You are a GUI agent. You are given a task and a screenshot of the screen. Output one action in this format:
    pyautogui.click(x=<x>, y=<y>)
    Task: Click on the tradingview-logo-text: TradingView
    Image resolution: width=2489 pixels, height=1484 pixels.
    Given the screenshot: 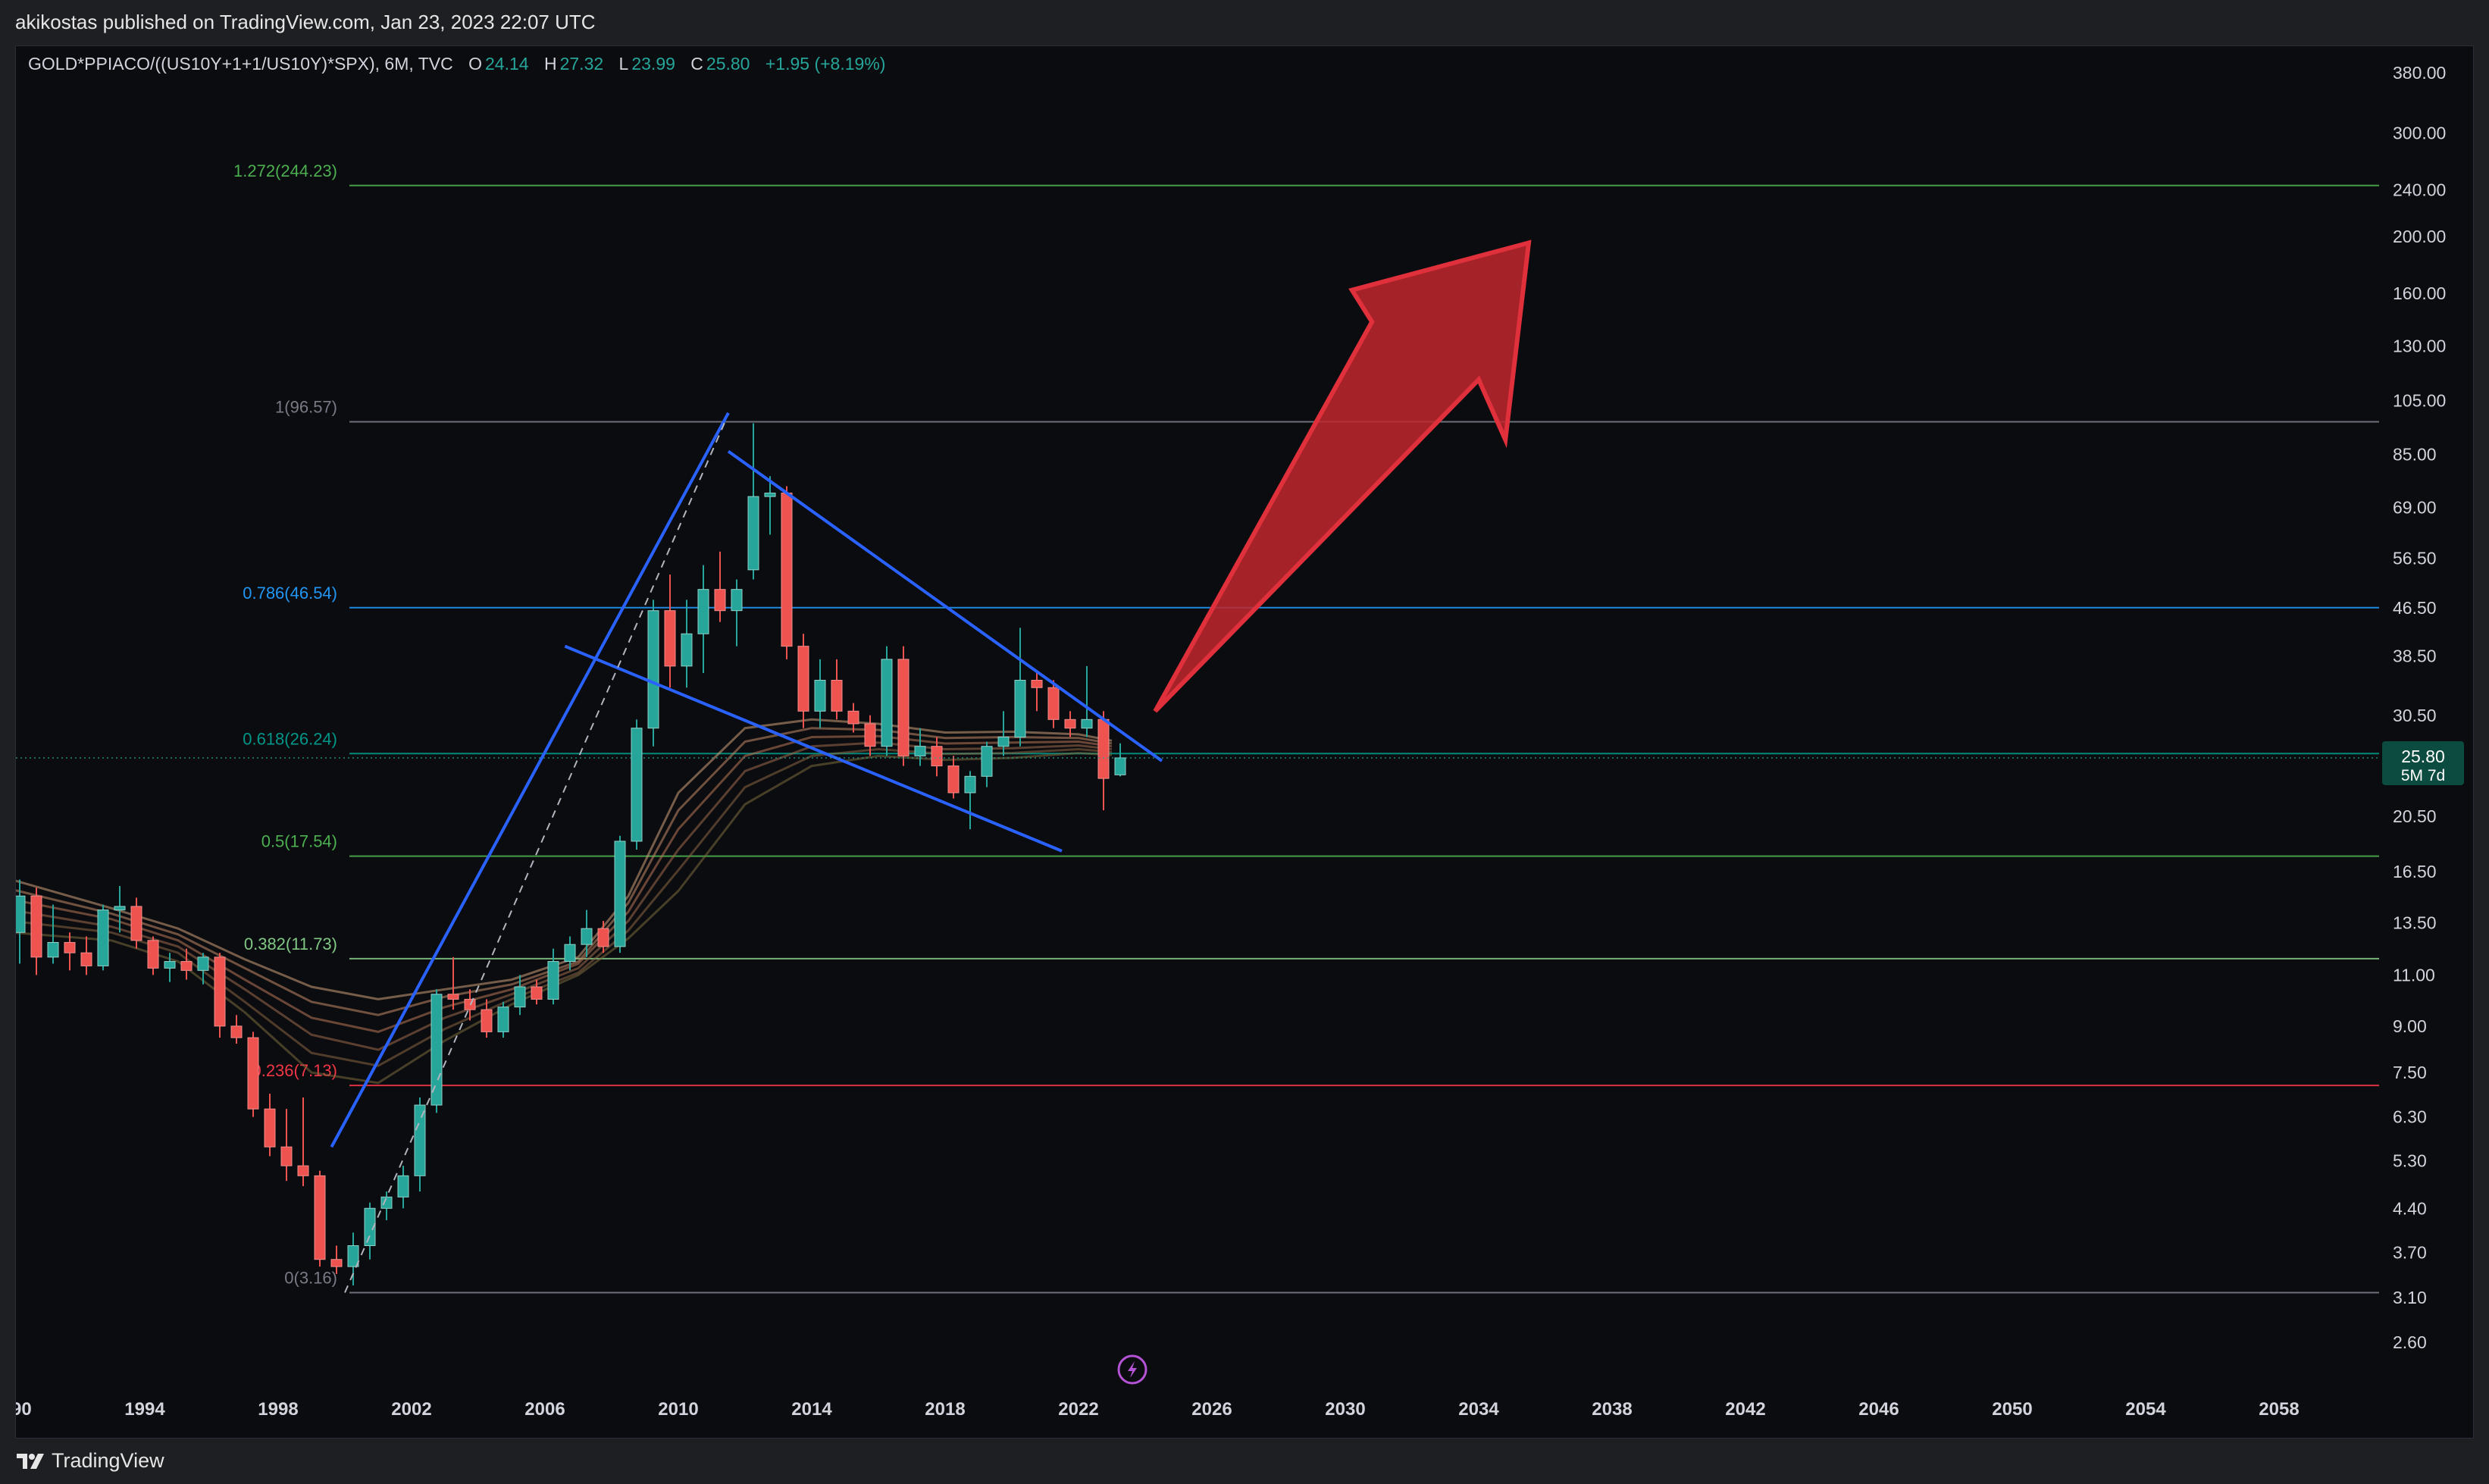 What is the action you would take?
    pyautogui.click(x=108, y=1460)
    